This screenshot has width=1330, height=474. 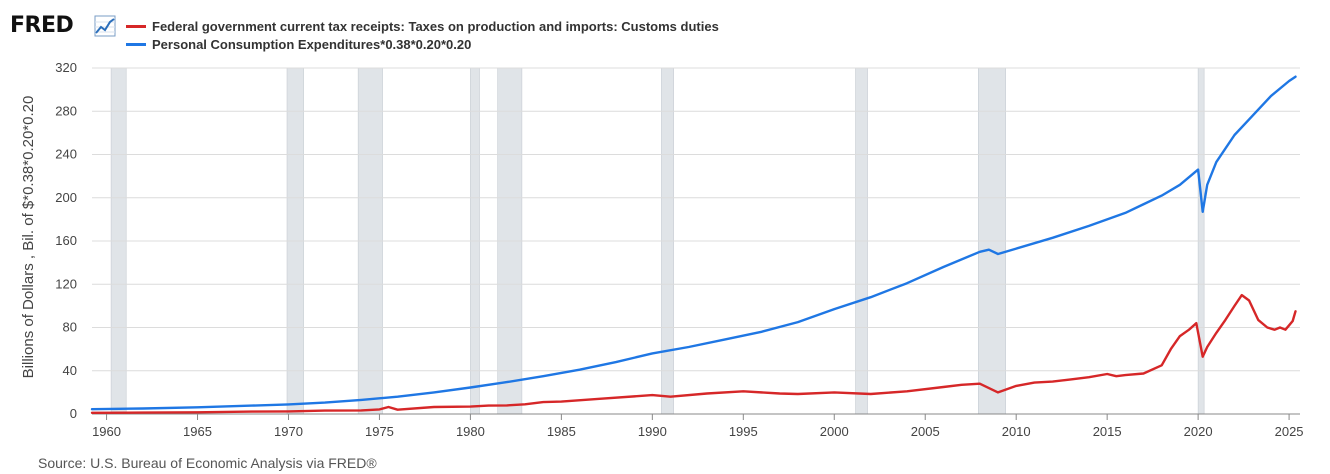 What do you see at coordinates (197, 431) in the screenshot?
I see `x-tick-label-1965: 1965` at bounding box center [197, 431].